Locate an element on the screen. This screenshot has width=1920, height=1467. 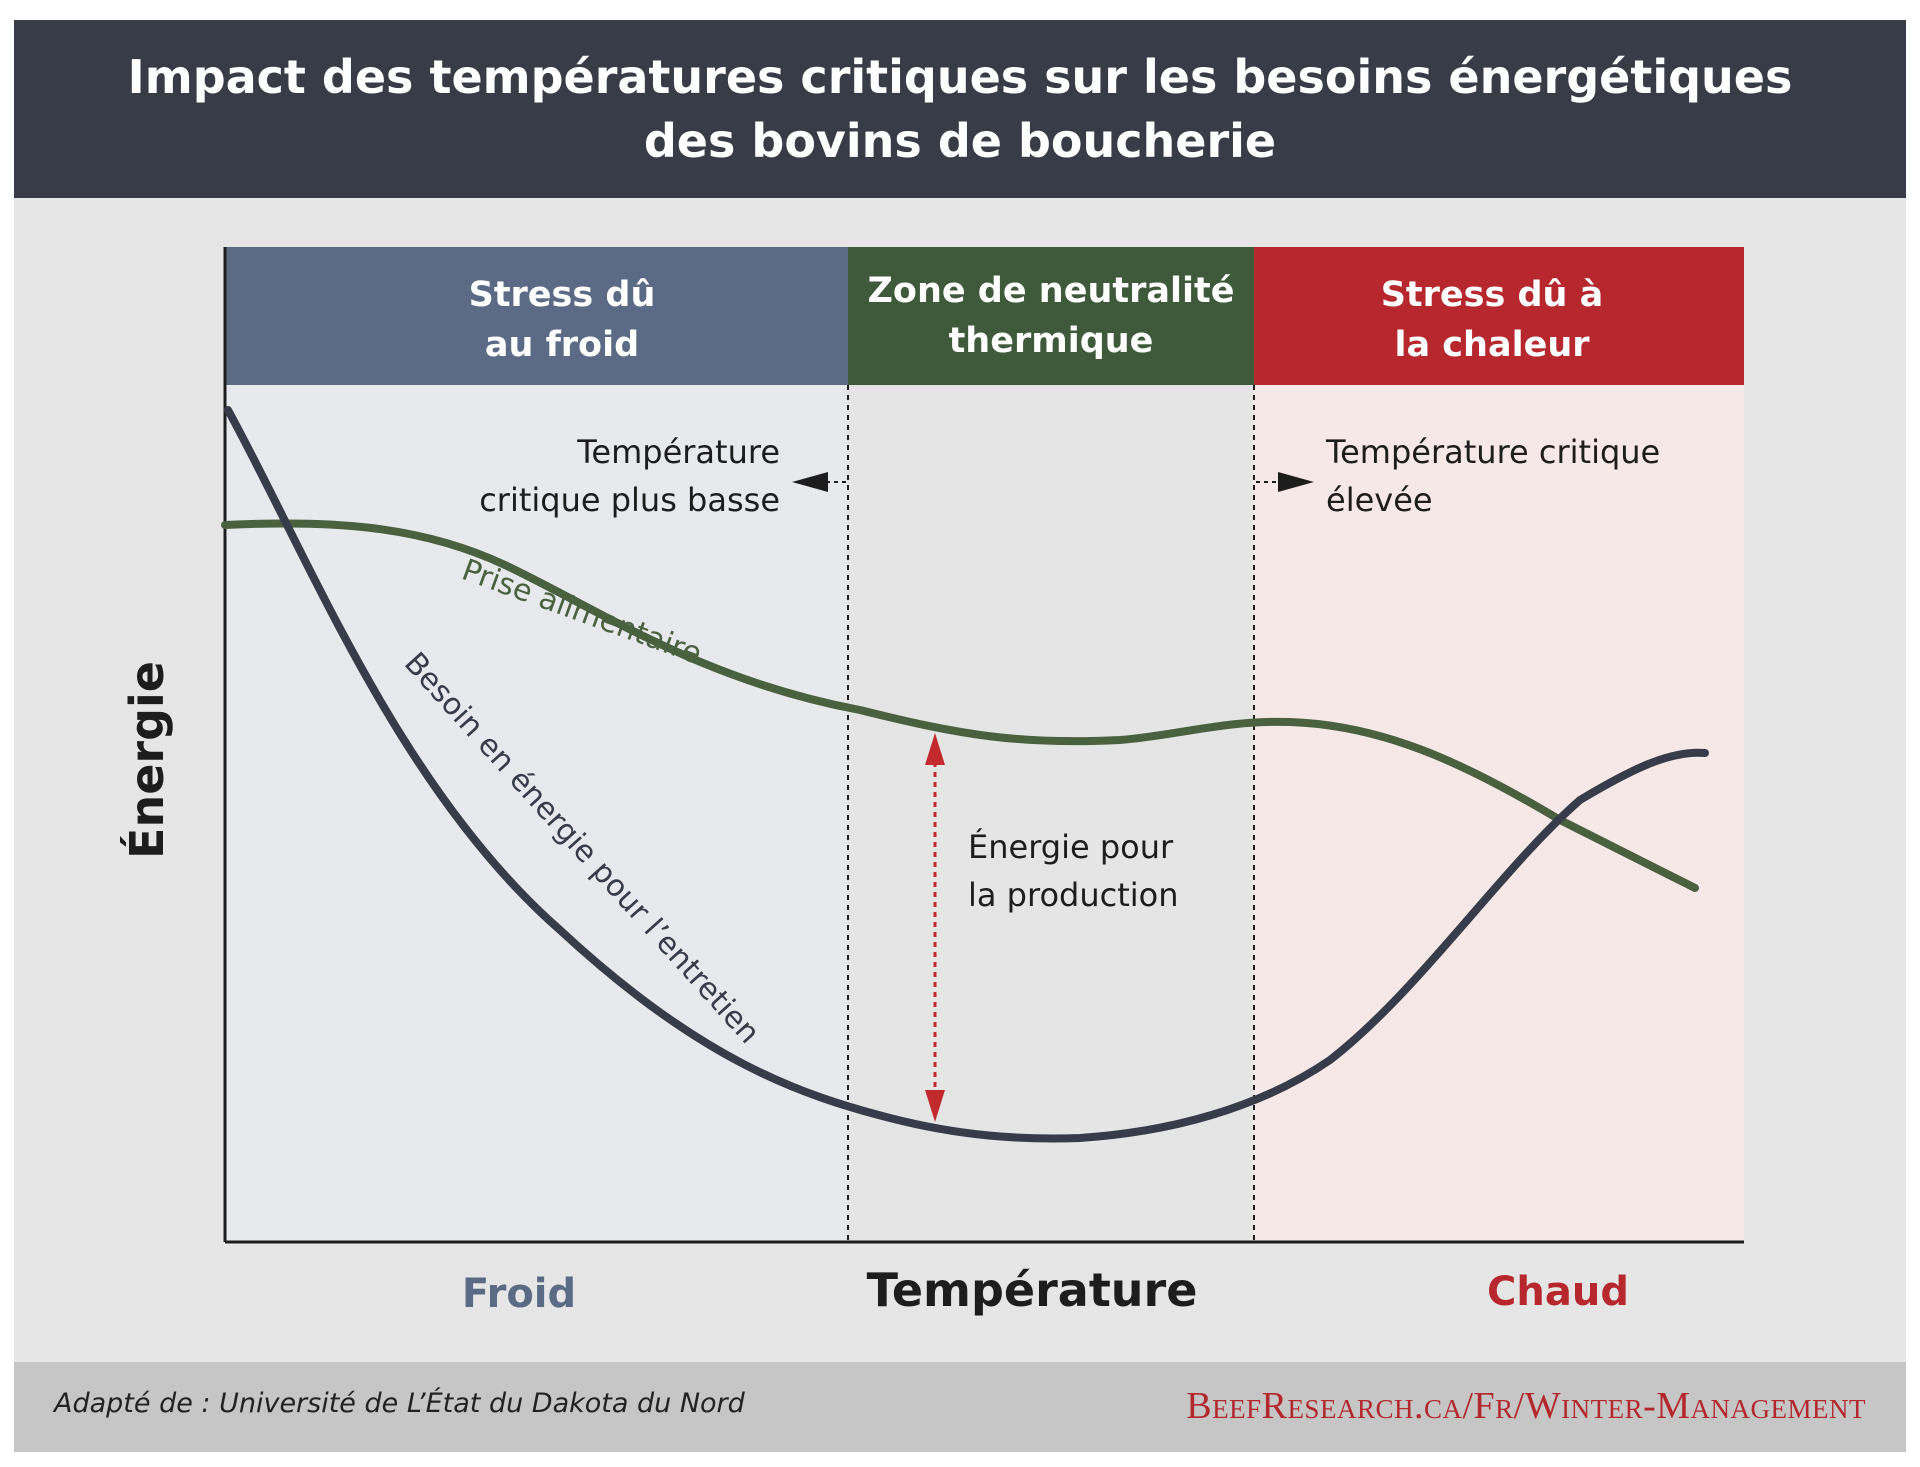
production-arrow-head-down is located at coordinates (935, 1106).